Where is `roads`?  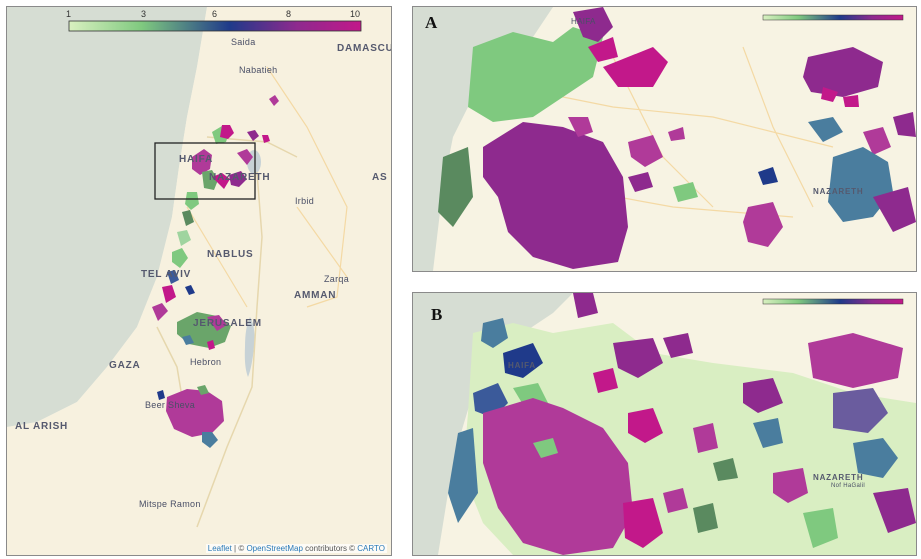 roads is located at coordinates (267, 187).